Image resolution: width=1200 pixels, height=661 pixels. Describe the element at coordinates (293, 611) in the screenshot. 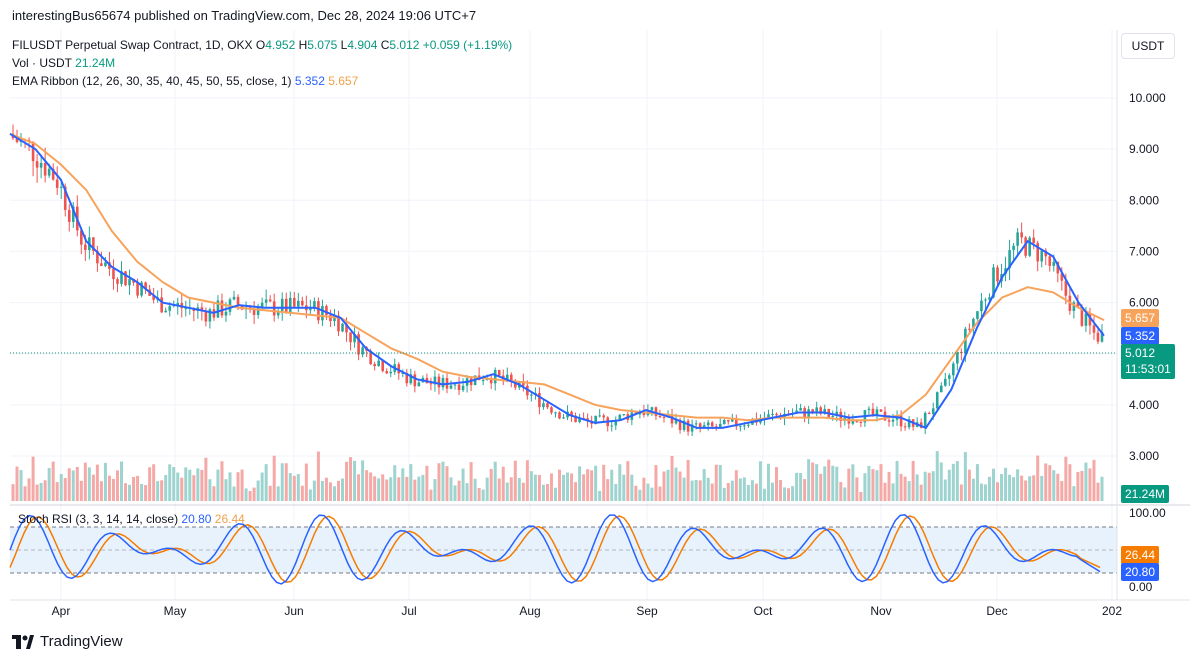

I see `time-tick-label: Jun` at that location.